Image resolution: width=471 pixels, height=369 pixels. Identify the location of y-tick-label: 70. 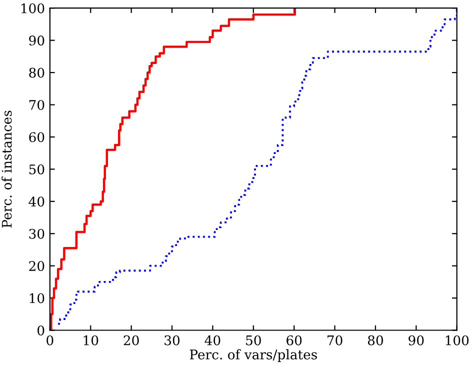
(36, 105).